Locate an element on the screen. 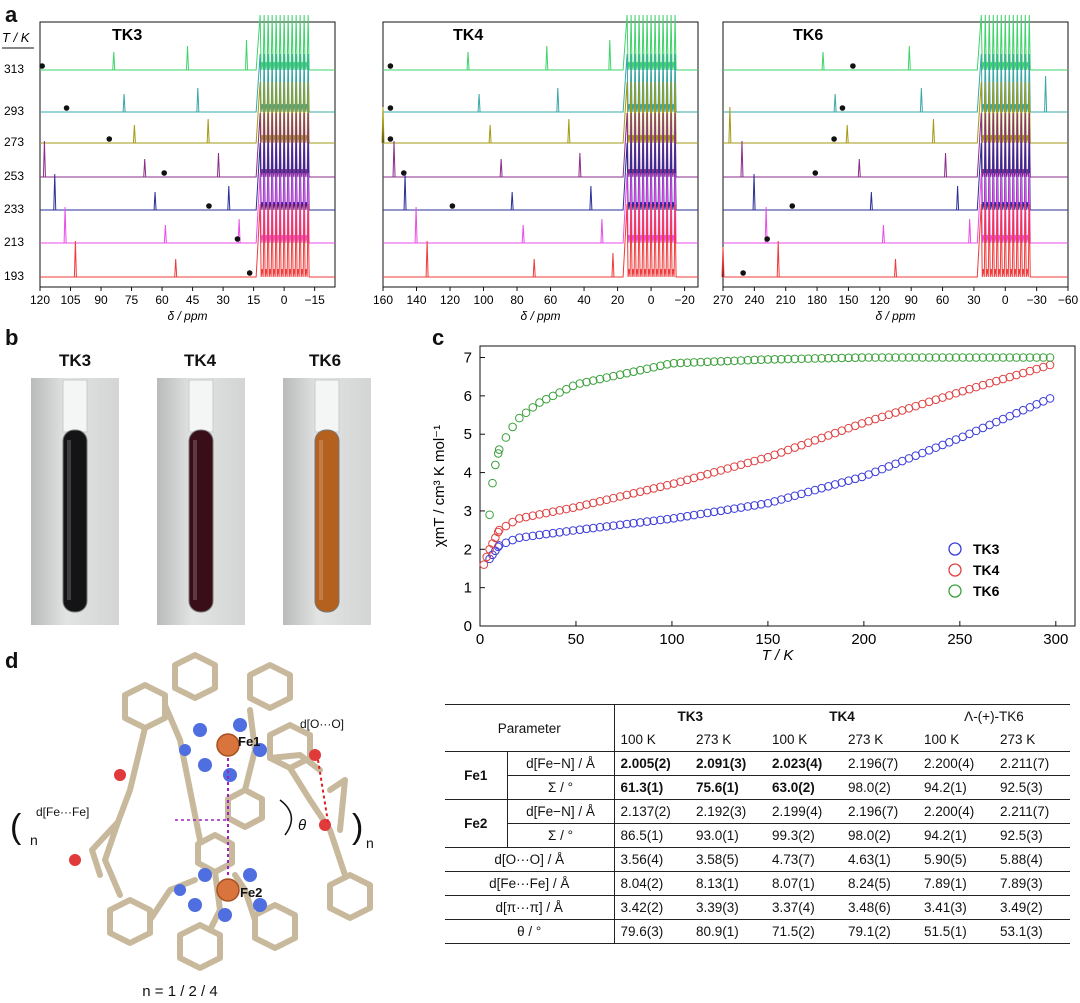  plot-frame is located at coordinates (895, 154).